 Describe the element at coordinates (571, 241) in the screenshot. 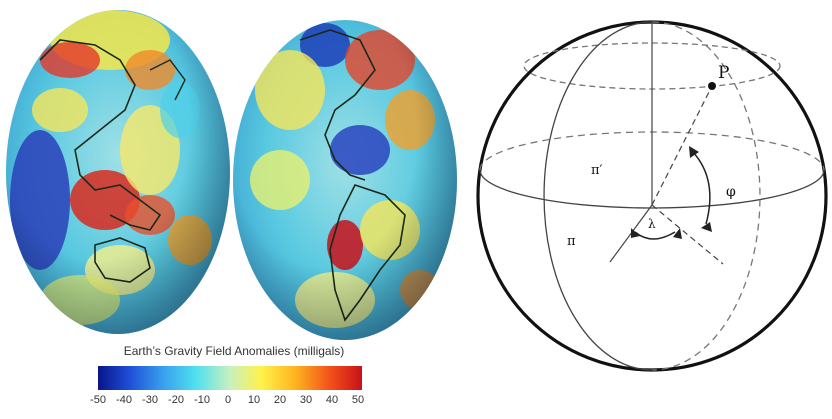

I see `label-pi: π` at that location.